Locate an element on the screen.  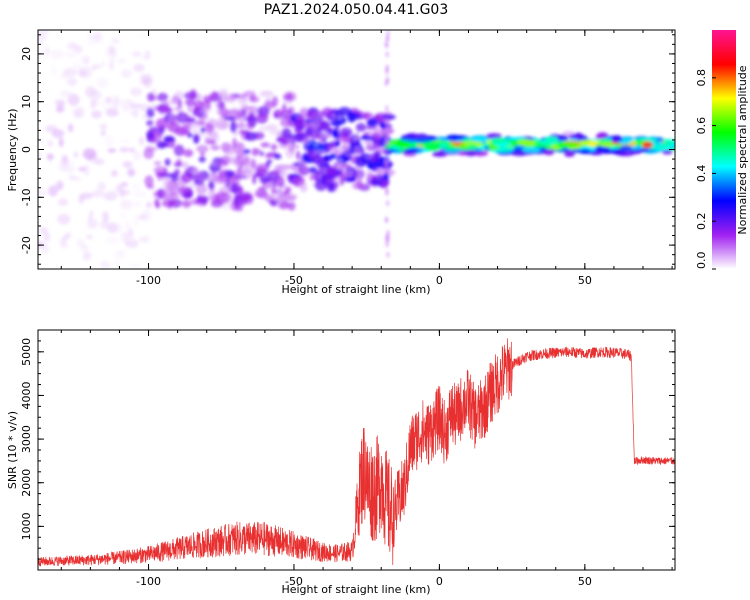
y-tick-label: 4000 is located at coordinates (26, 395).